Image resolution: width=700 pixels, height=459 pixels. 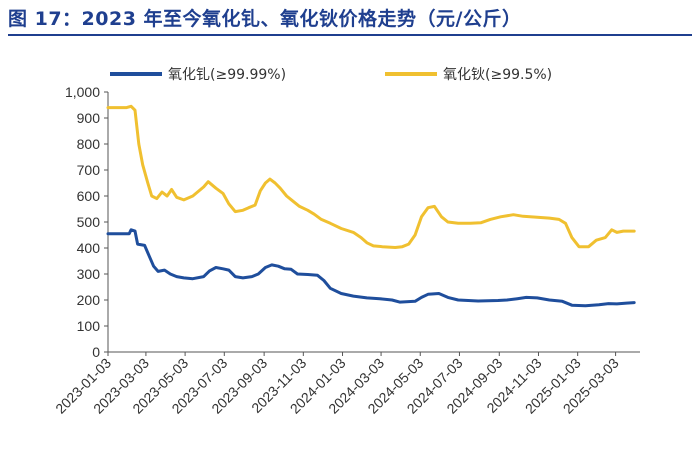 What do you see at coordinates (96, 352) in the screenshot?
I see `y-tick-label: 0` at bounding box center [96, 352].